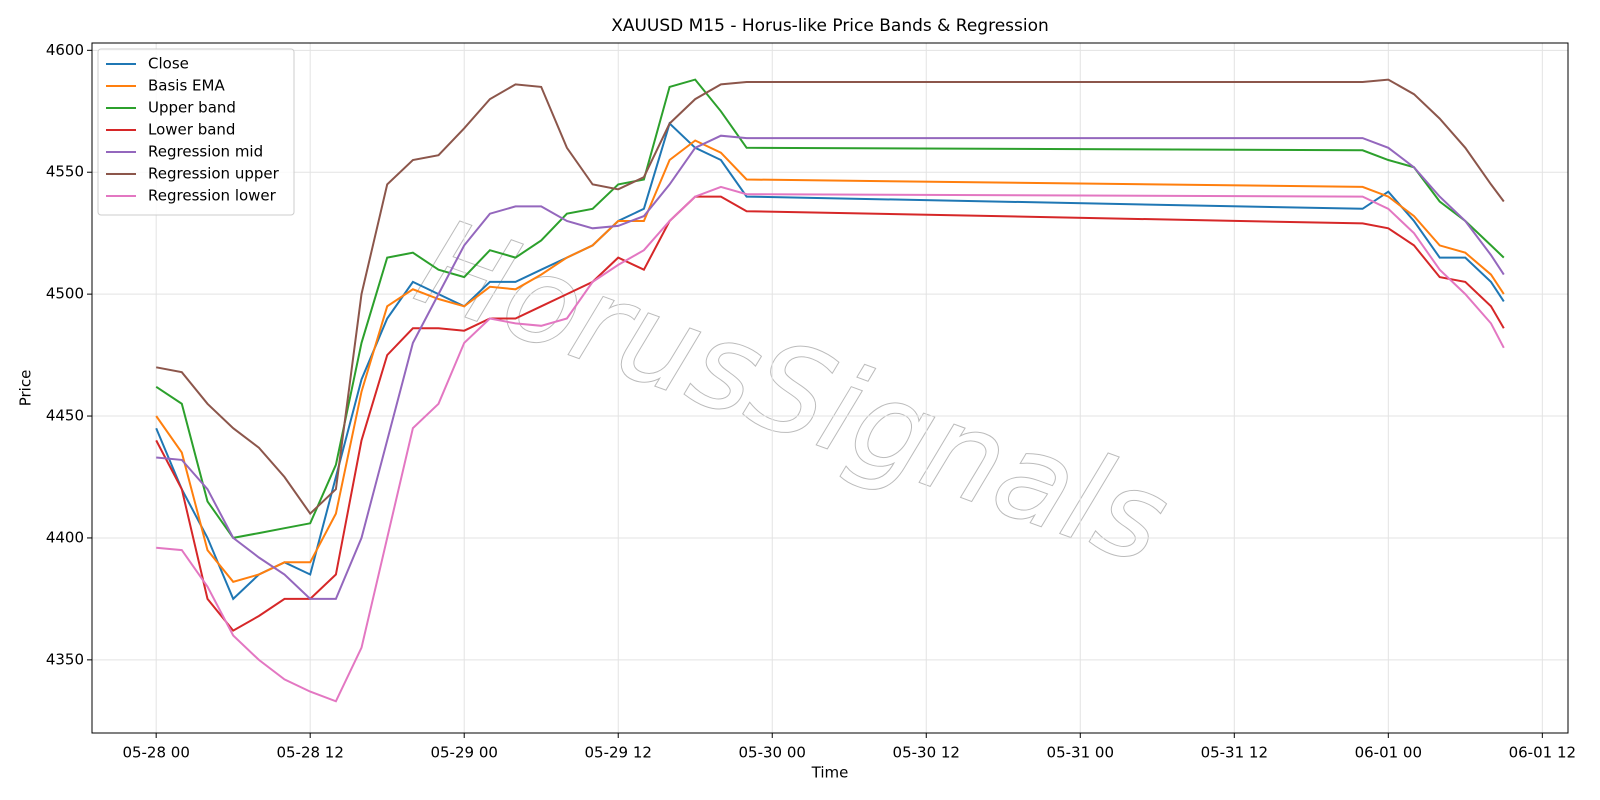  Describe the element at coordinates (617, 753) in the screenshot. I see `x-tick-label: 05-29 12` at that location.